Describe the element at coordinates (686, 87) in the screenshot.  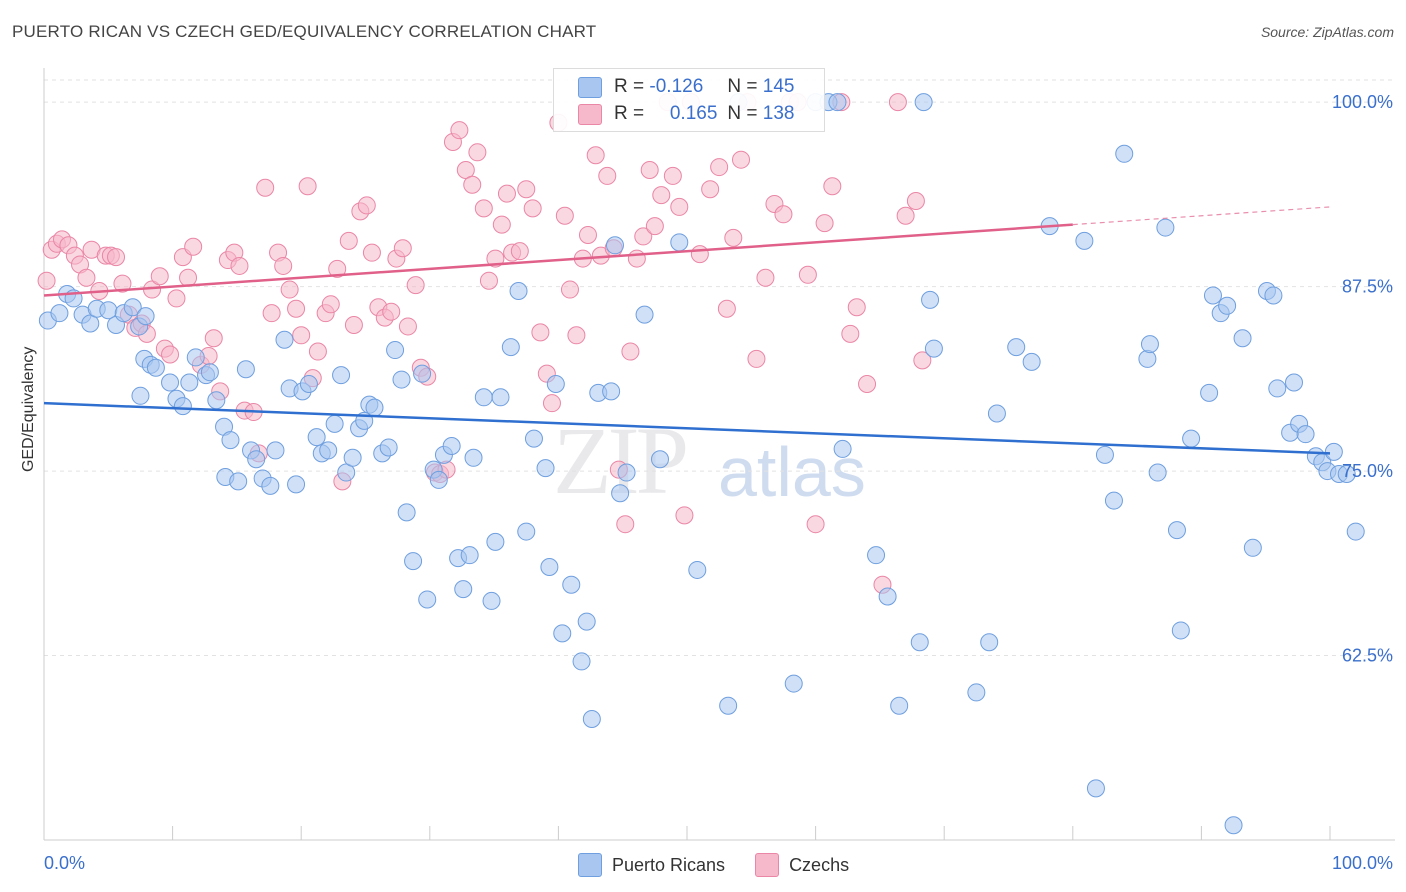
I see `legend-row-puerto-ricans: R = -0.126 N = 145` at that location.